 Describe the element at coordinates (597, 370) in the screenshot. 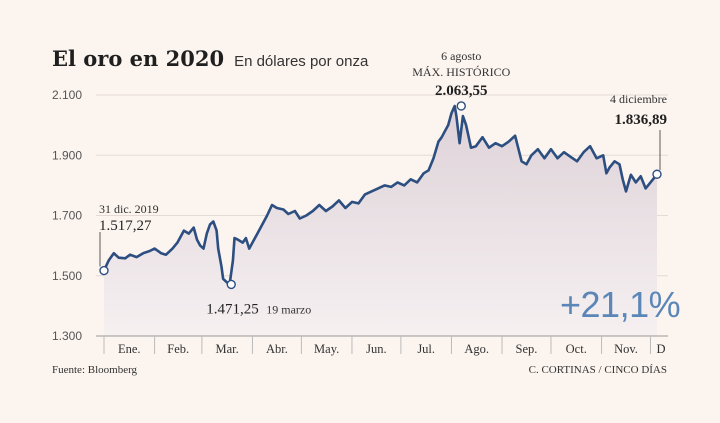

I see `credit-note: C. CORTINAS / CINCO DÍAS` at that location.